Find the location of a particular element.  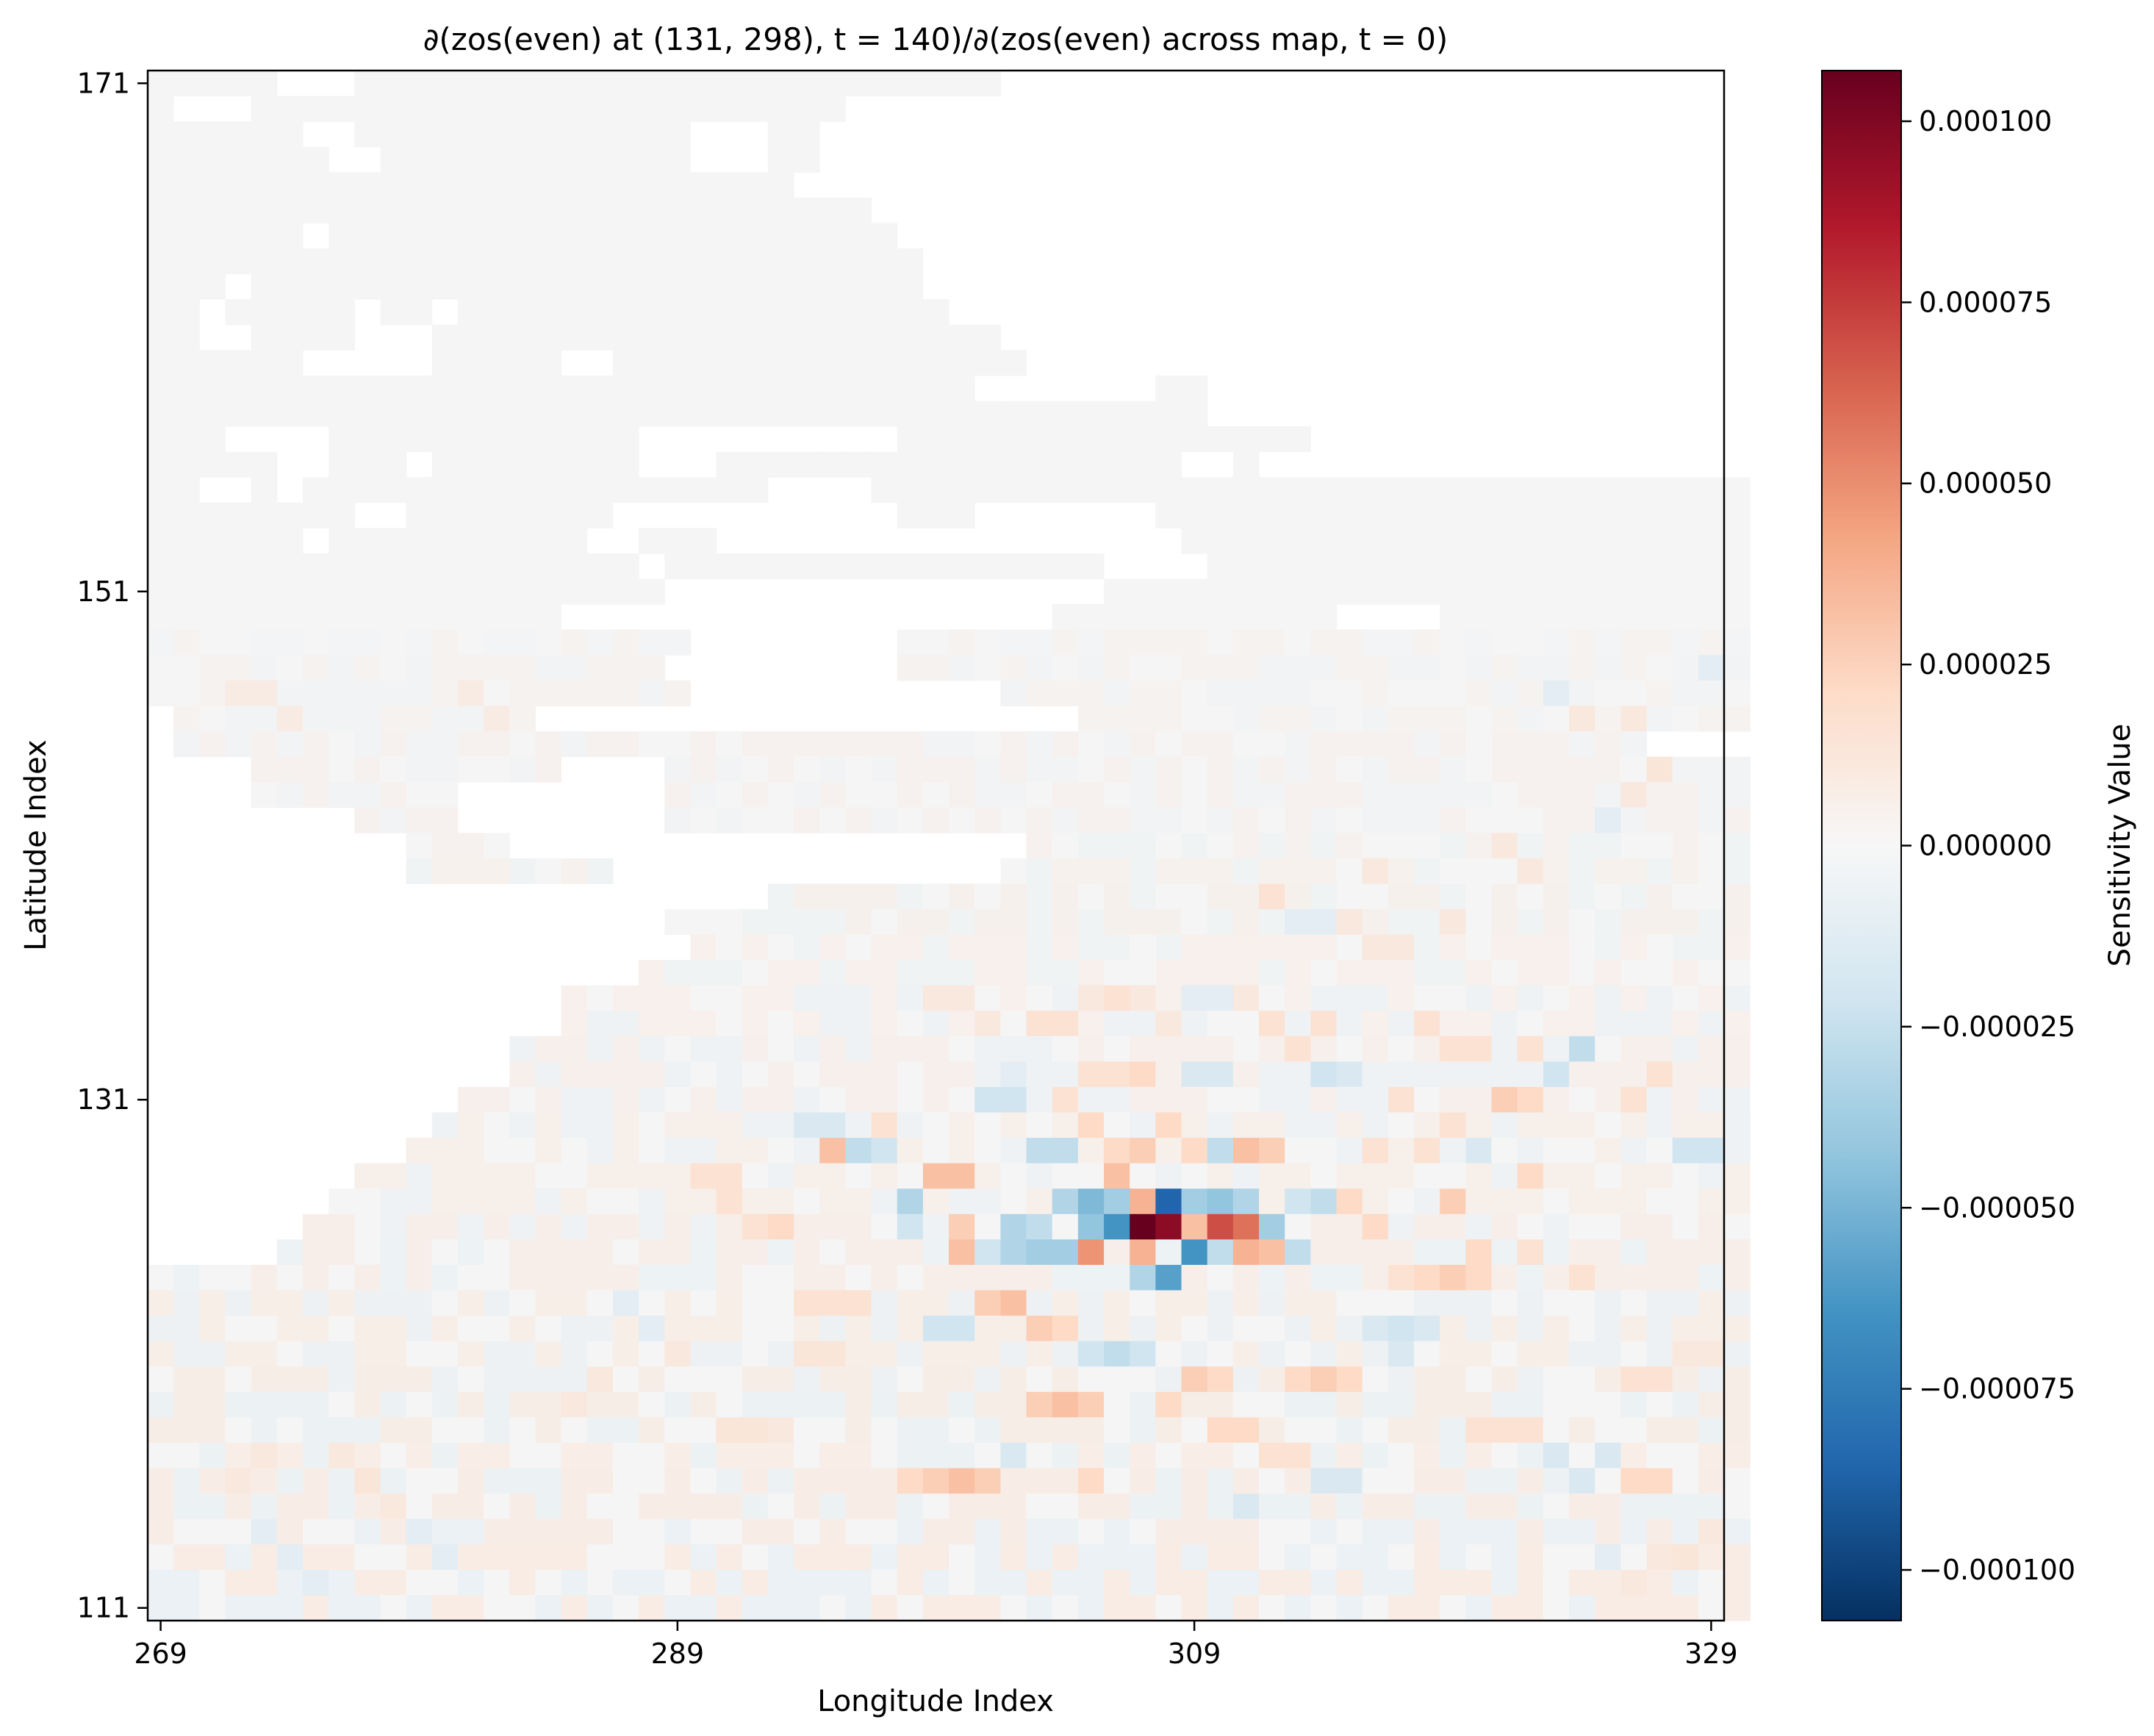

colorbar-tick-label: 0.000025 is located at coordinates (1986, 664).